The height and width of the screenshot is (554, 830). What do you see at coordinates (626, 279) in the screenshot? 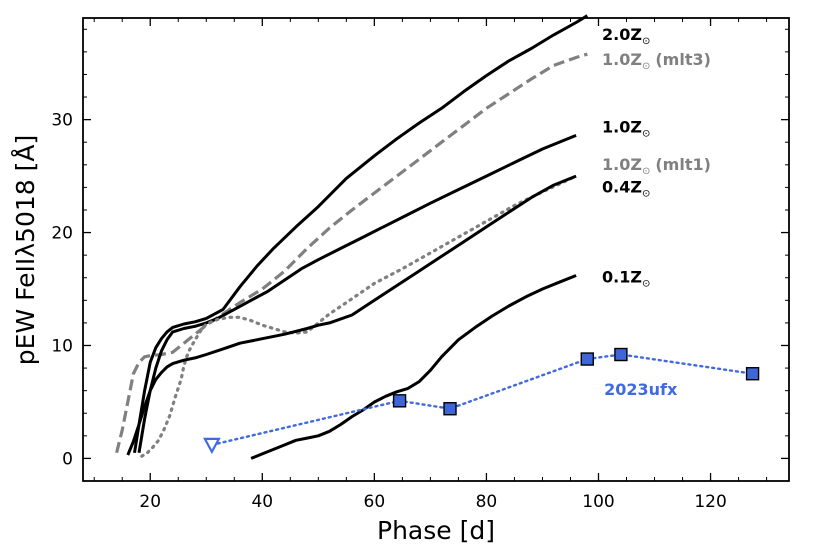
I see `series-label-z01: 0.1Z⊙` at bounding box center [626, 279].